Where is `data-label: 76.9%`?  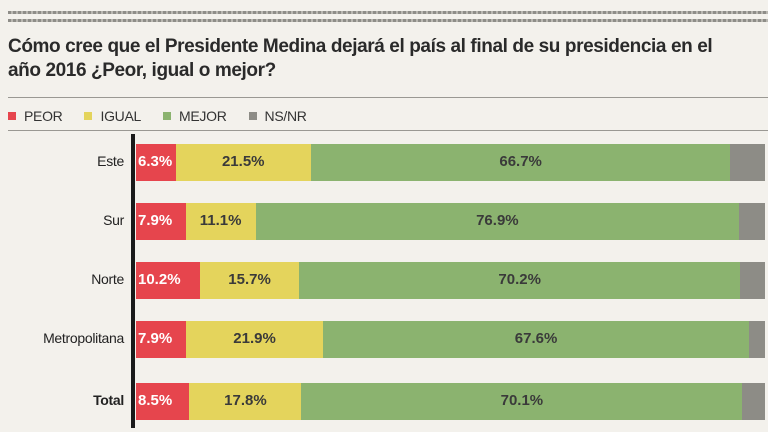 data-label: 76.9% is located at coordinates (497, 220).